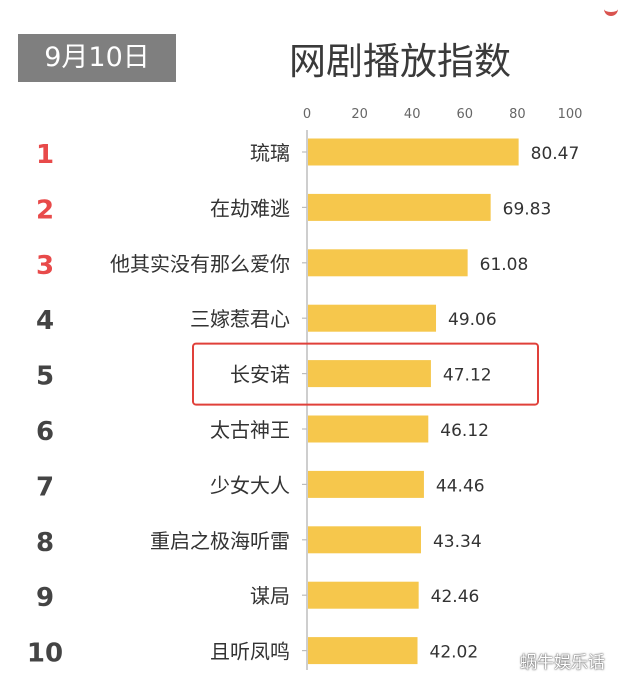  What do you see at coordinates (45, 155) in the screenshot?
I see `rank-number: 1` at bounding box center [45, 155].